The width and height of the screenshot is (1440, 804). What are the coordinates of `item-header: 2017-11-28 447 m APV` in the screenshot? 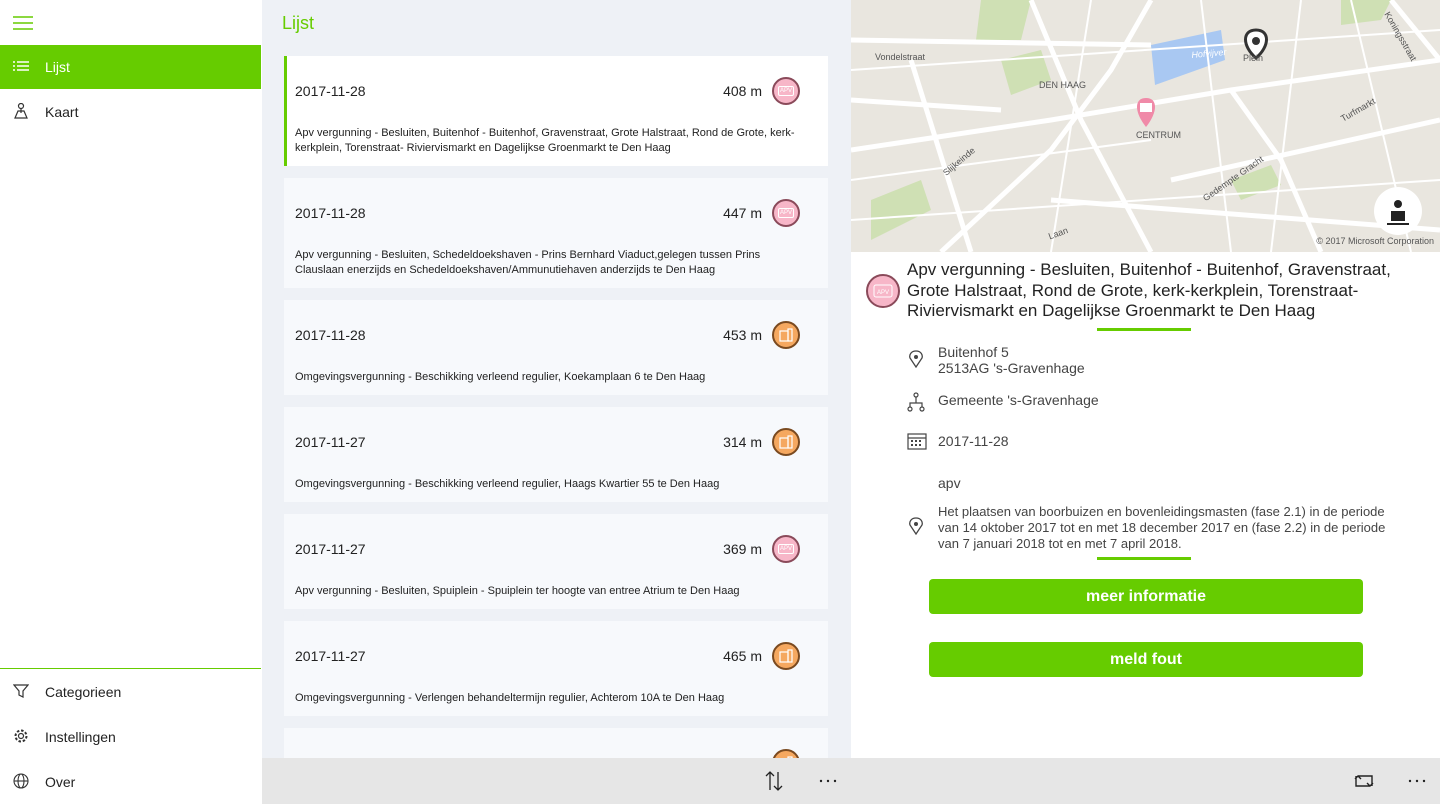 It's located at (547, 213).